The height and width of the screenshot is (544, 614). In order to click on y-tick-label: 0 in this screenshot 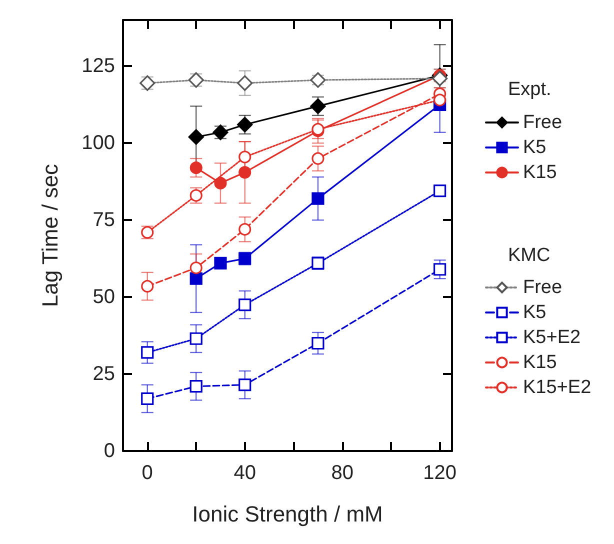, I will do `click(109, 451)`.